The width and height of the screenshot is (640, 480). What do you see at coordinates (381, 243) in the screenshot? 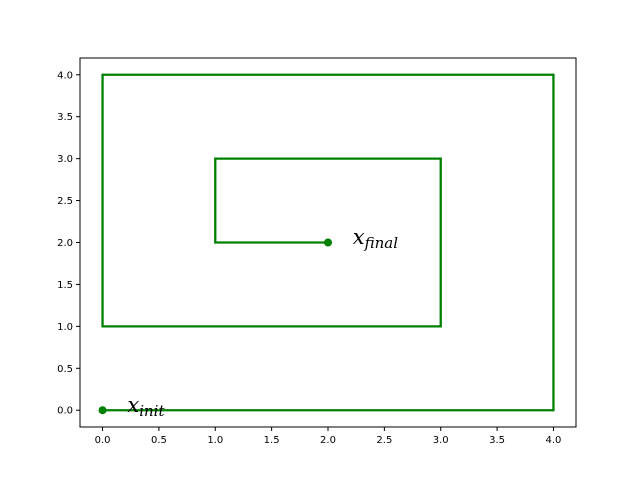
I see `annotation-subscript: final` at bounding box center [381, 243].